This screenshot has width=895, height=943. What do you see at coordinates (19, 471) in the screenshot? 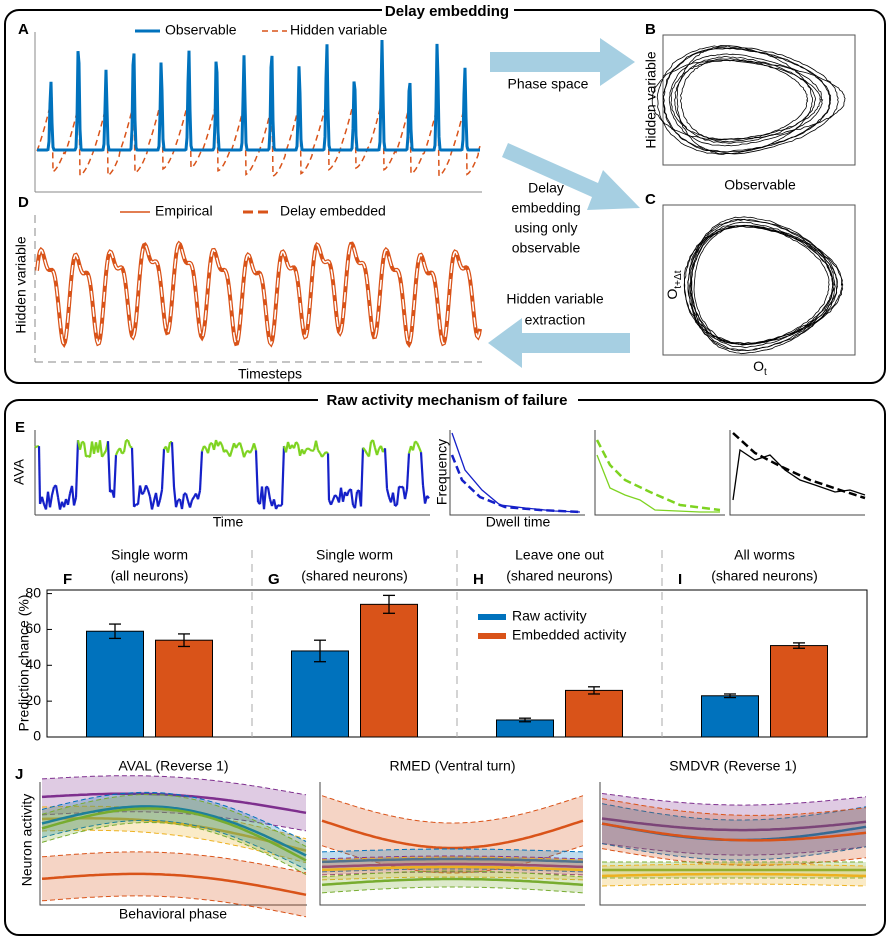
I see `axis-label: AVA` at bounding box center [19, 471].